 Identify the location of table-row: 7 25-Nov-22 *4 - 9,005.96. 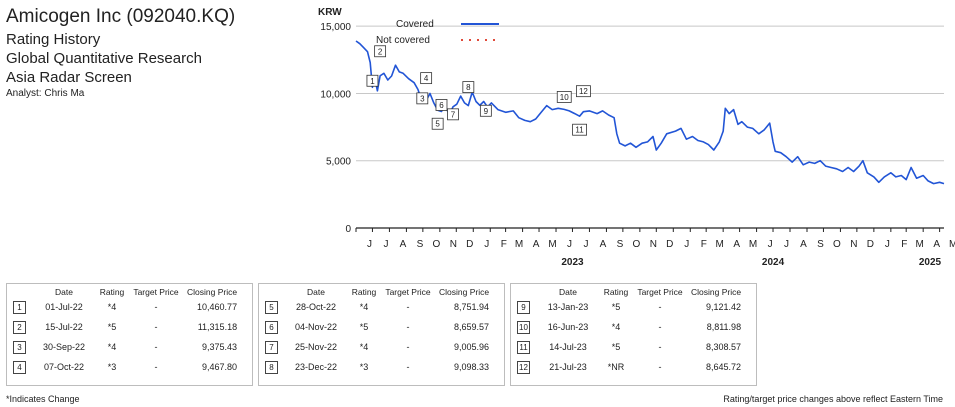
(377, 347).